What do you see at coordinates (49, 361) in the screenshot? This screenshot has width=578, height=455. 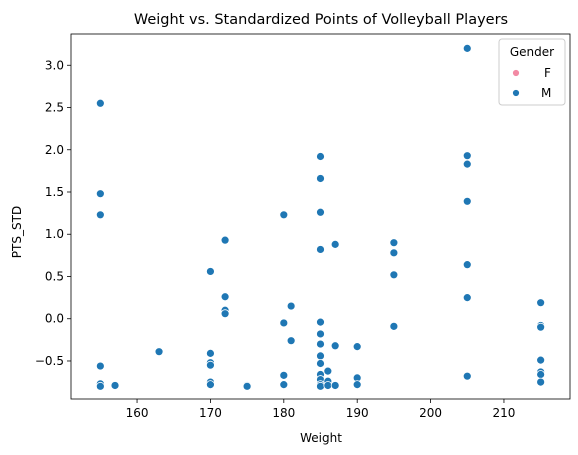 I see `y-tick-label: −0.5` at bounding box center [49, 361].